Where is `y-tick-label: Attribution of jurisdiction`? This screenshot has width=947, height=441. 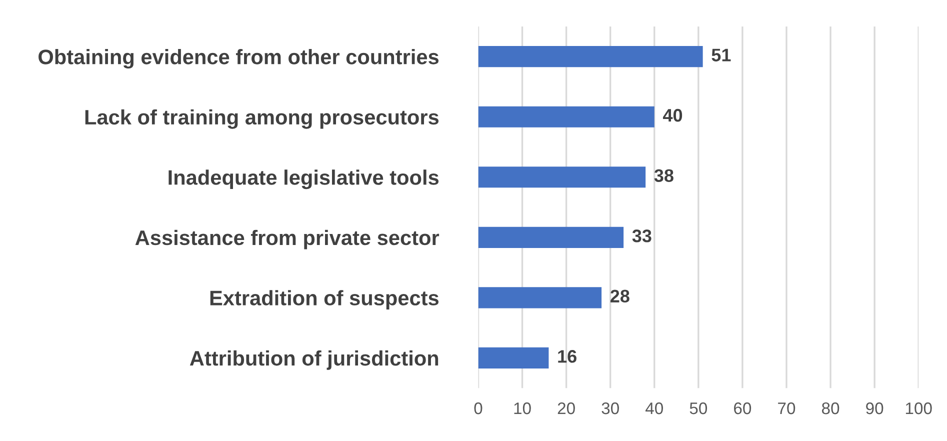 y-tick-label: Attribution of jurisdiction is located at coordinates (314, 360).